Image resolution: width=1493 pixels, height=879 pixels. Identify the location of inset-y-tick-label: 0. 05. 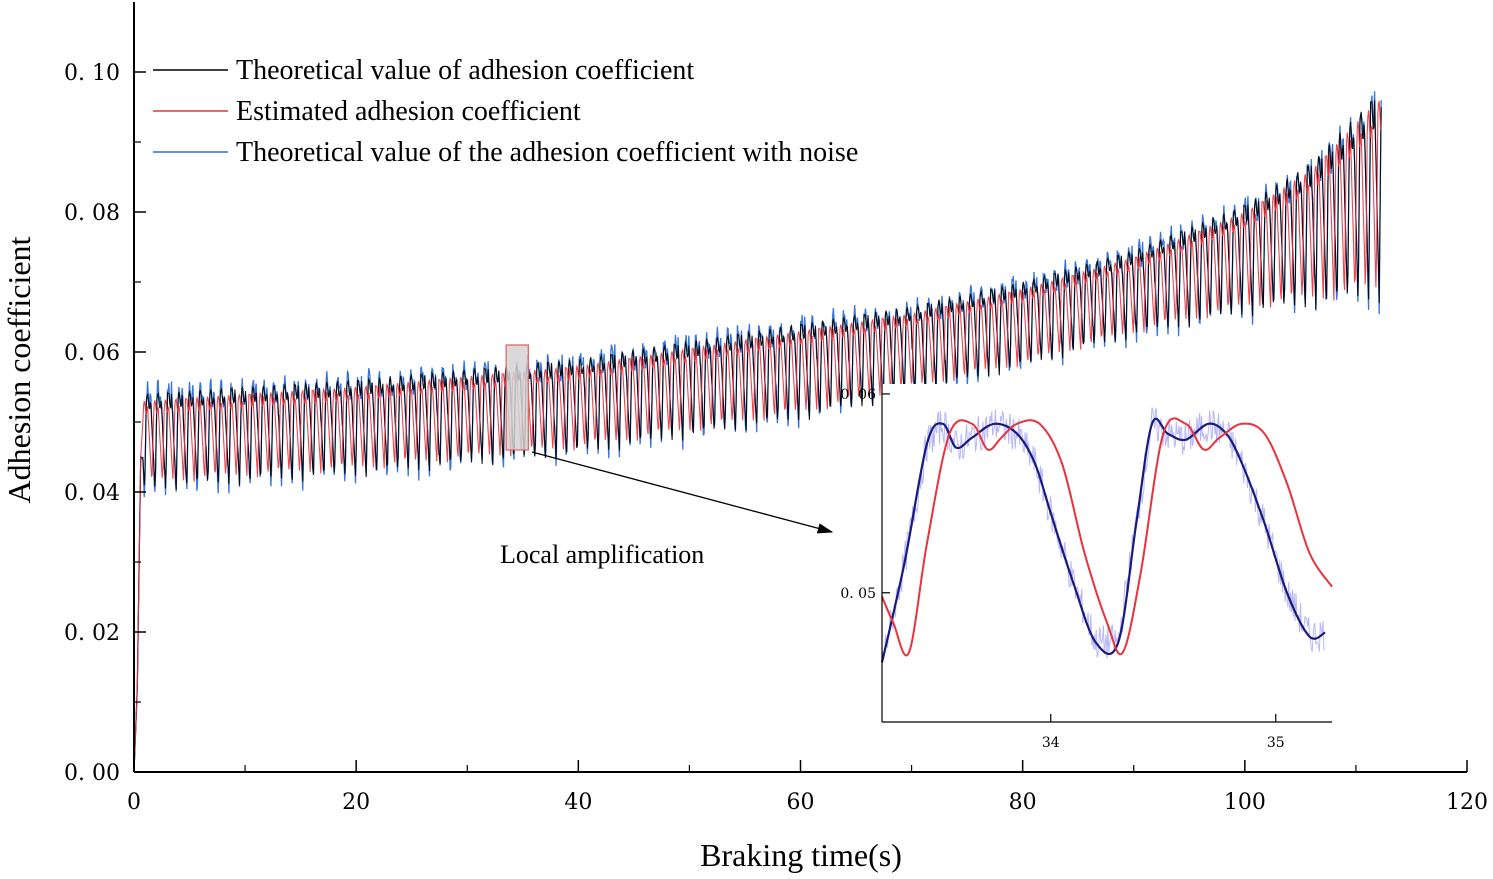
(858, 594).